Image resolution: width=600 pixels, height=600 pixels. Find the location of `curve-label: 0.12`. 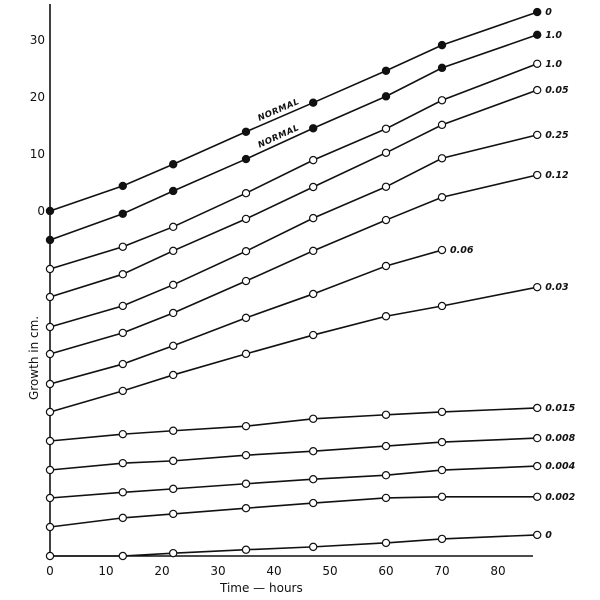

curve-label: 0.12 is located at coordinates (557, 175).